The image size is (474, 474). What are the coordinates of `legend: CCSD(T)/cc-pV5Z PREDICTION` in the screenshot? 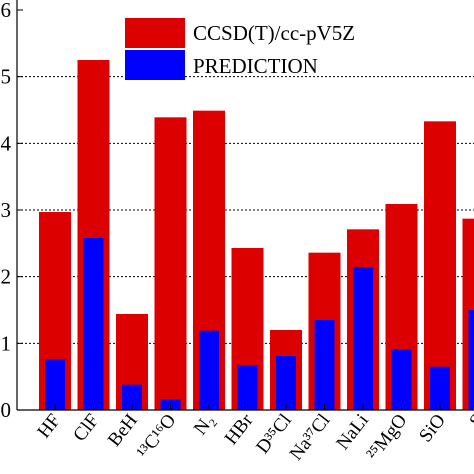 It's located at (240, 49).